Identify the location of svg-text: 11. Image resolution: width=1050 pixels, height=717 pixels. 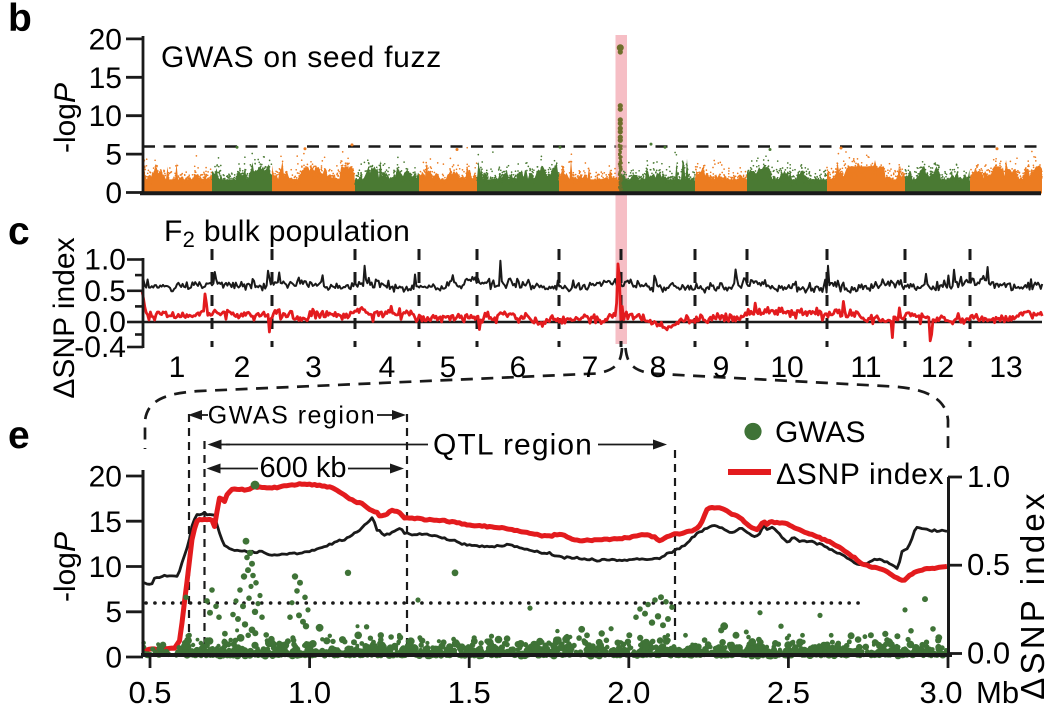
(865, 367).